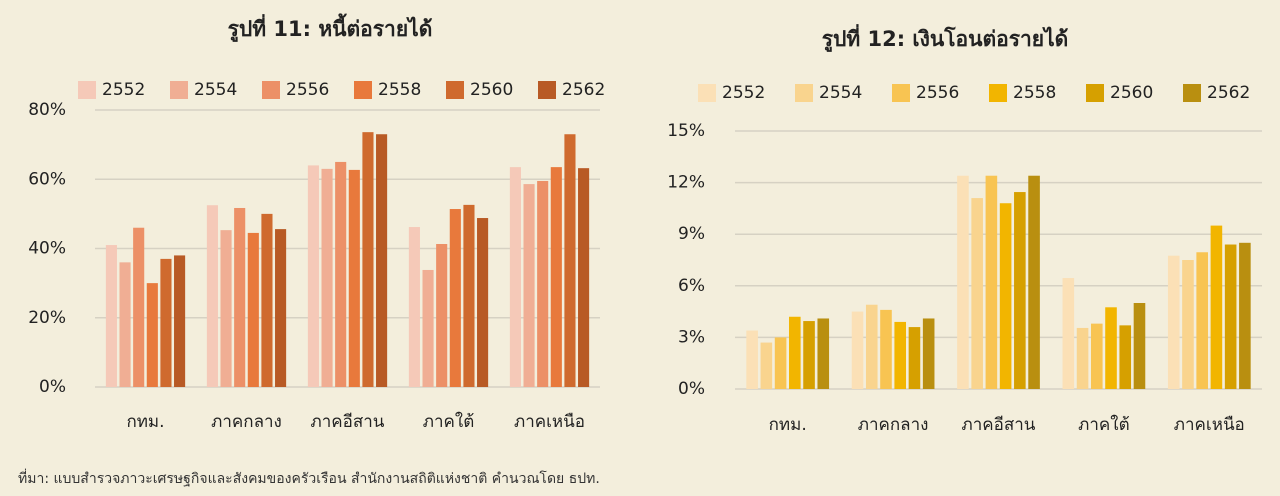 The width and height of the screenshot is (1280, 496). What do you see at coordinates (686, 131) in the screenshot?
I see `y-tick-label: 15%` at bounding box center [686, 131].